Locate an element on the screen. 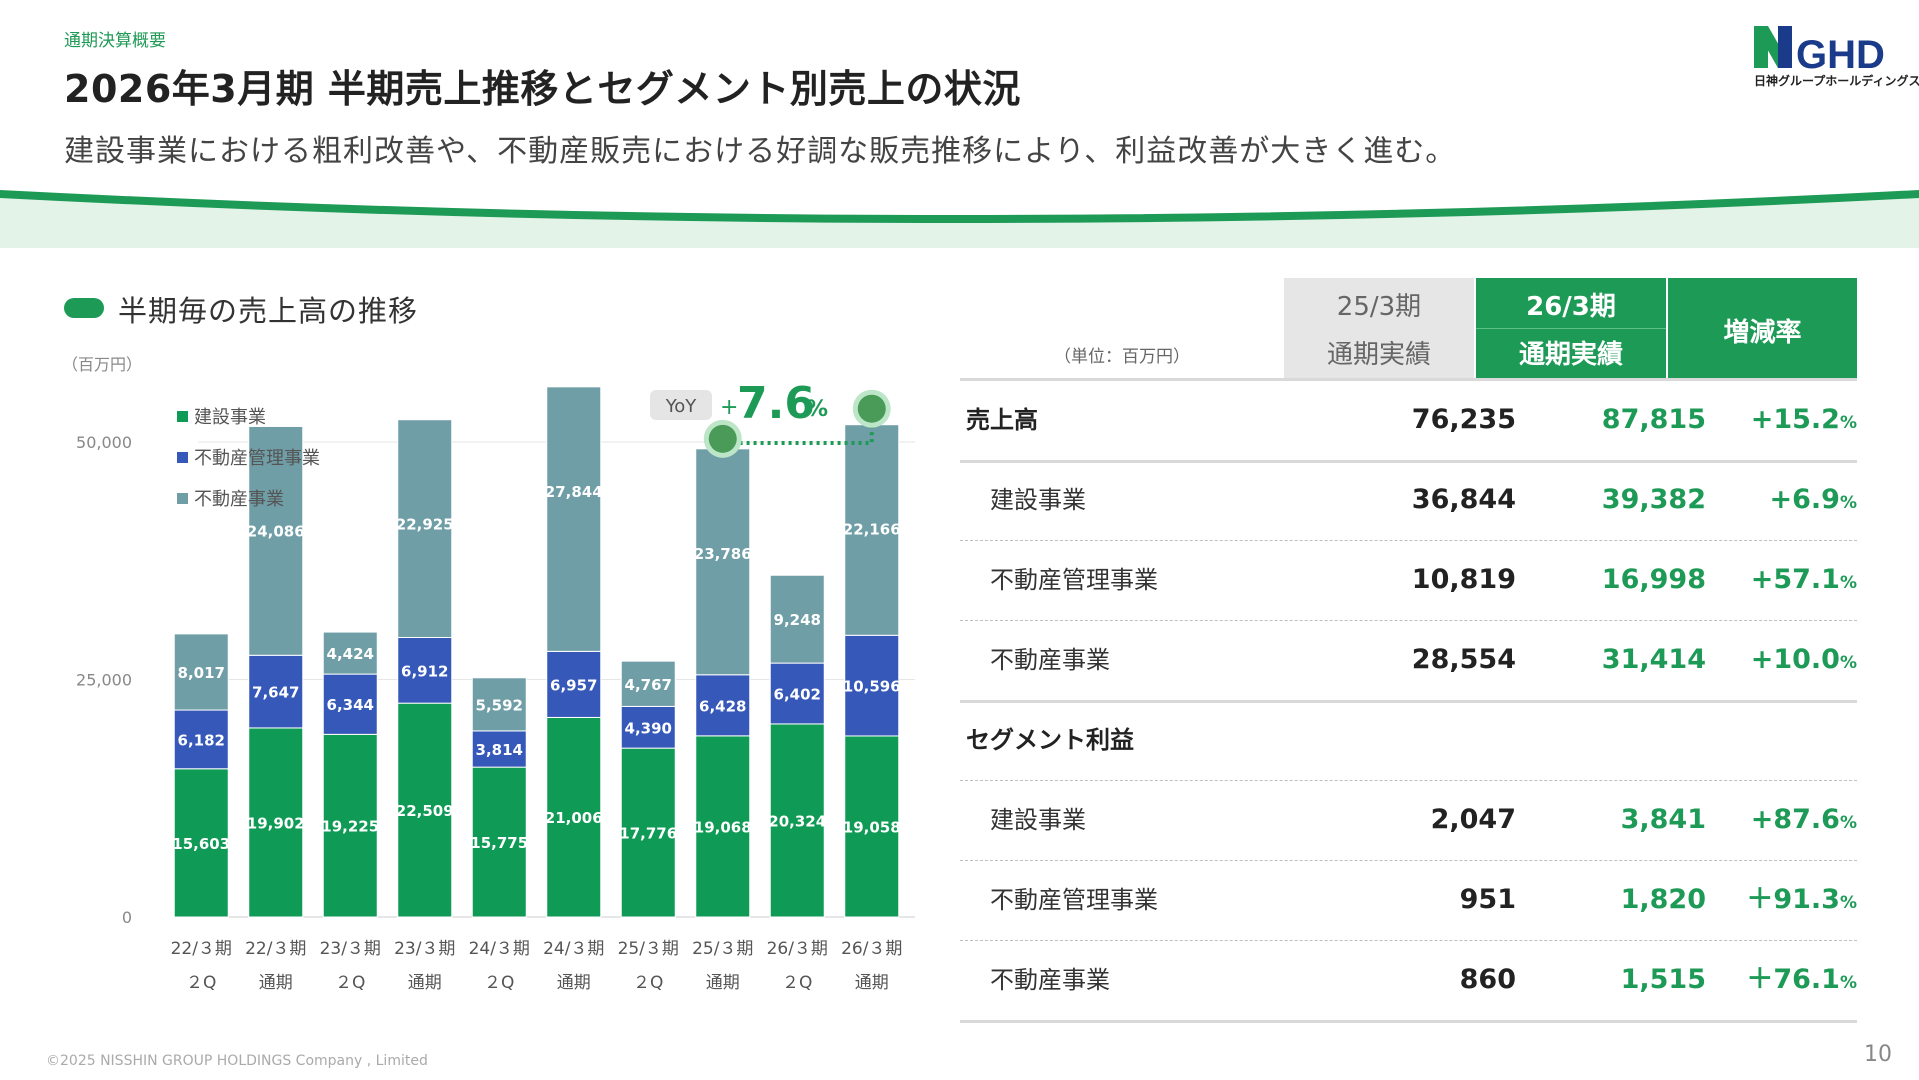  data-label: 4,767 is located at coordinates (648, 685).